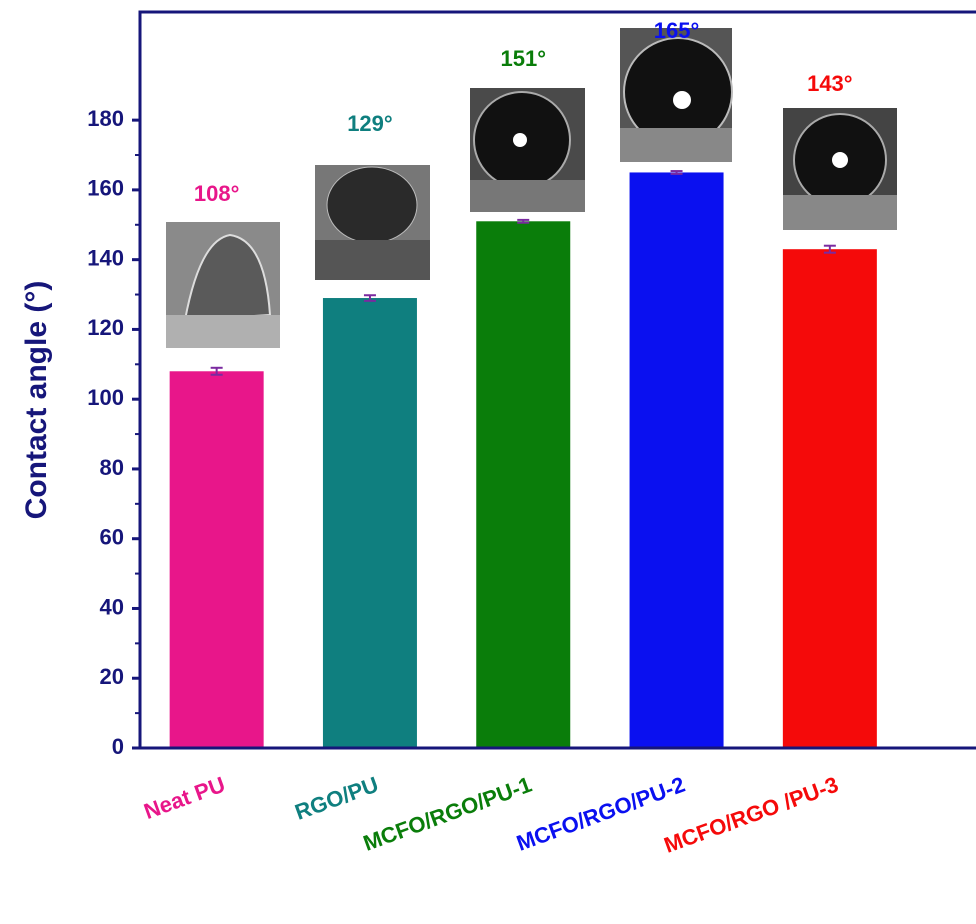  Describe the element at coordinates (337, 798) in the screenshot. I see `x-tick-label: RGO/PU` at that location.